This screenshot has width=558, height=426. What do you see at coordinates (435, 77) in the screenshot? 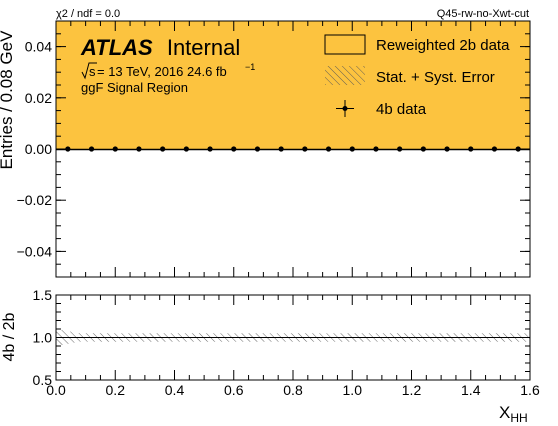
I see `legend-item-error: Stat. + Syst. Error` at bounding box center [435, 77].